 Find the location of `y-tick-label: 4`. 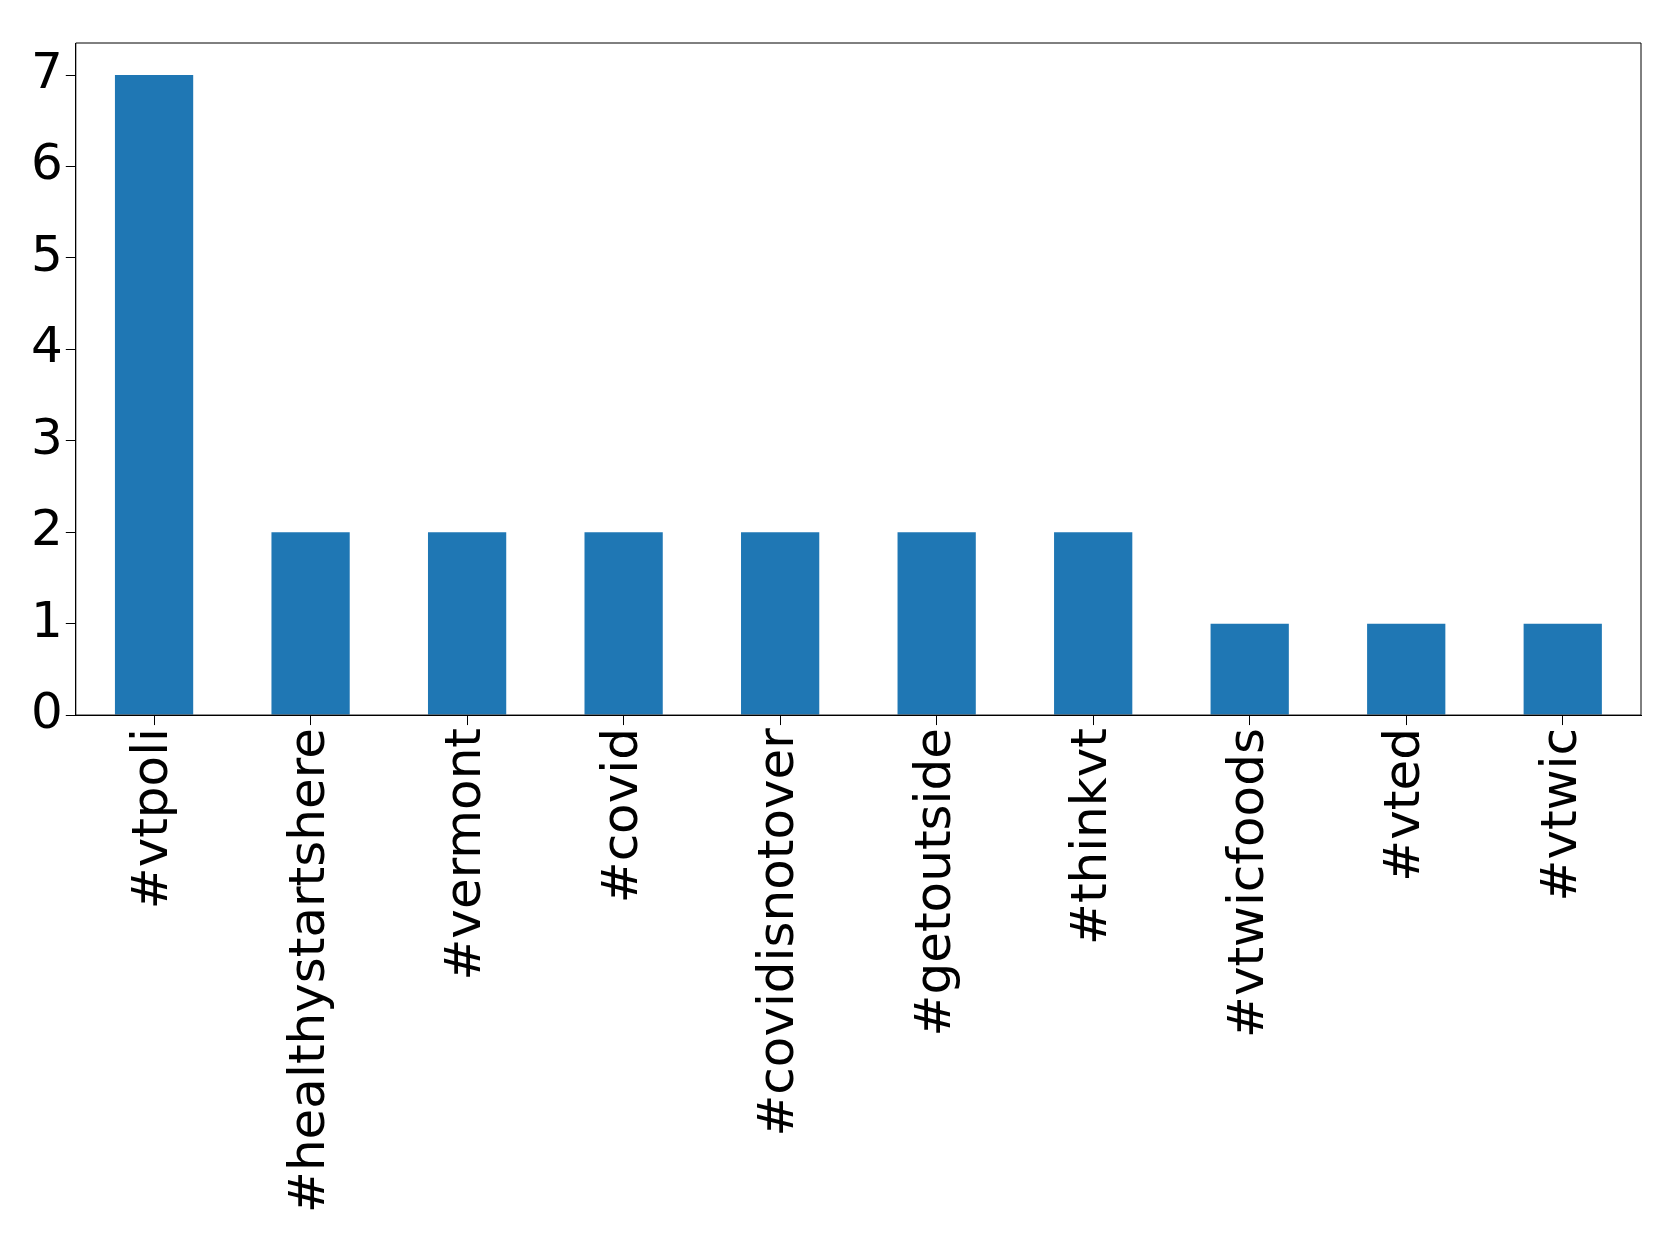

y-tick-label: 4 is located at coordinates (47, 345).